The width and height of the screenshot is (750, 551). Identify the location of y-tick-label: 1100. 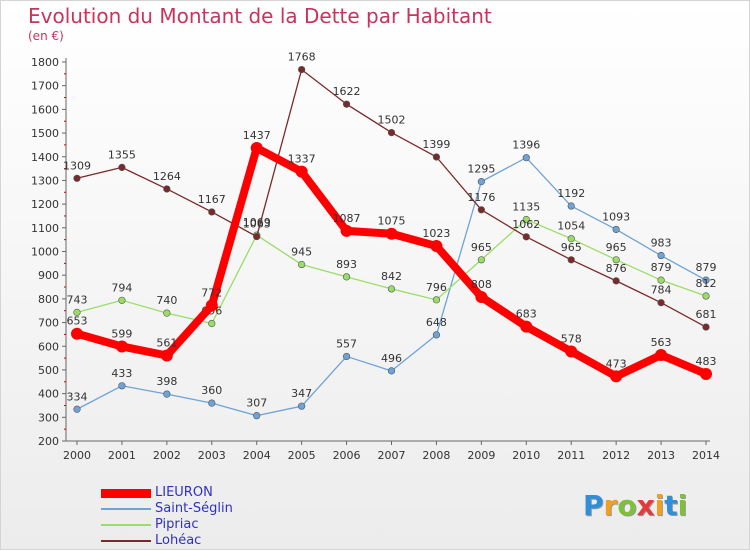
(45, 228).